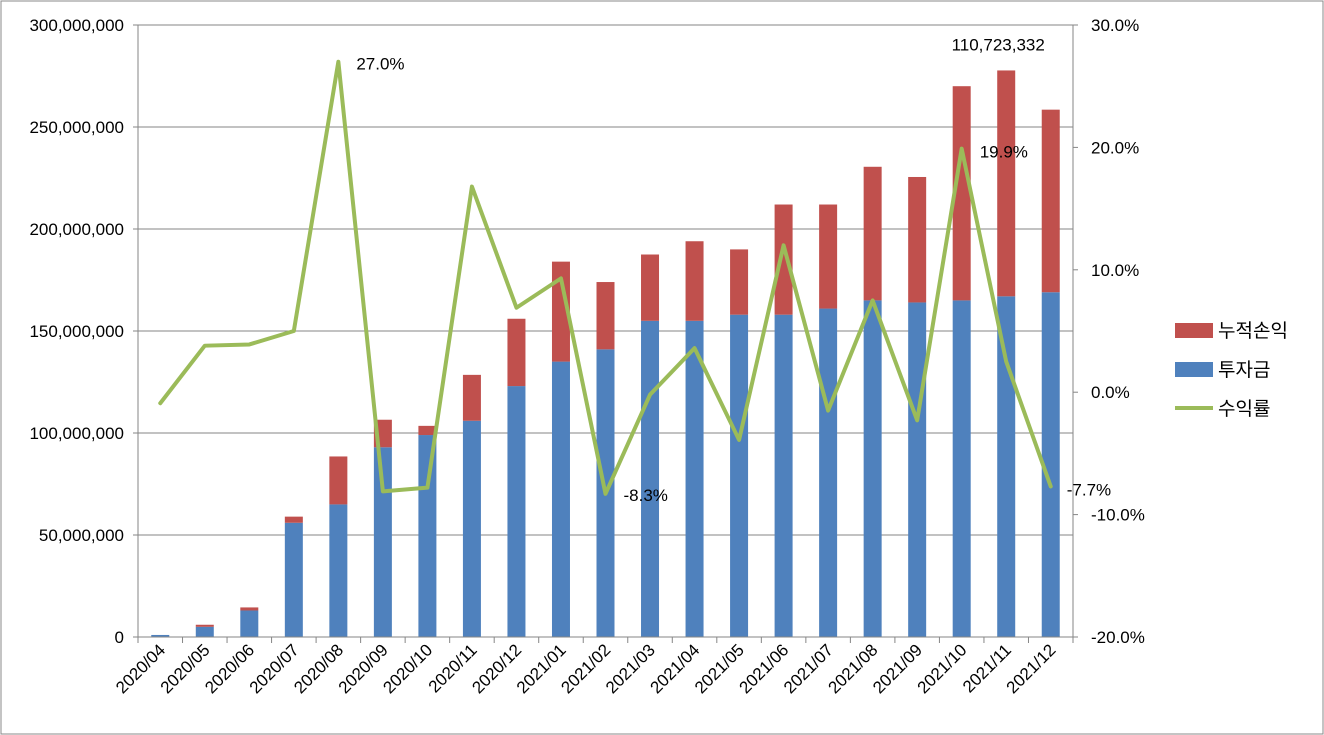 Image resolution: width=1324 pixels, height=735 pixels. What do you see at coordinates (1244, 370) in the screenshot?
I see `legend-label: 투자금` at bounding box center [1244, 370].